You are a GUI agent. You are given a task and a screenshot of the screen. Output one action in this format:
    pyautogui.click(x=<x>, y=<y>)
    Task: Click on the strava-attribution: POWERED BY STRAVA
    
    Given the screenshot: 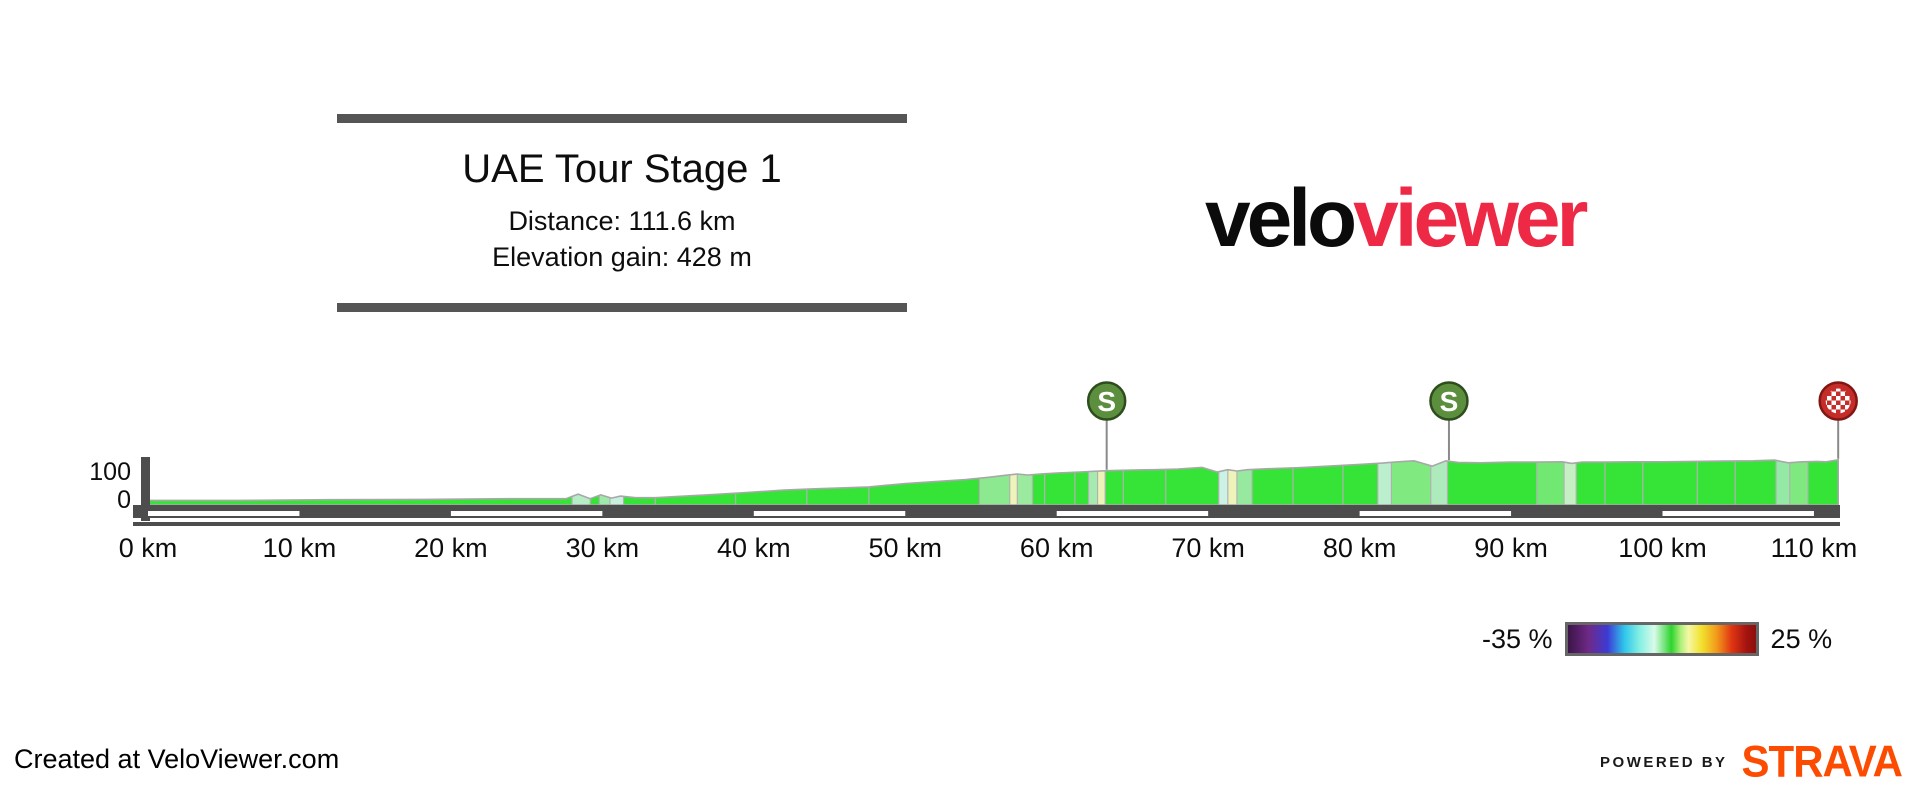 What is the action you would take?
    pyautogui.click(x=1751, y=761)
    